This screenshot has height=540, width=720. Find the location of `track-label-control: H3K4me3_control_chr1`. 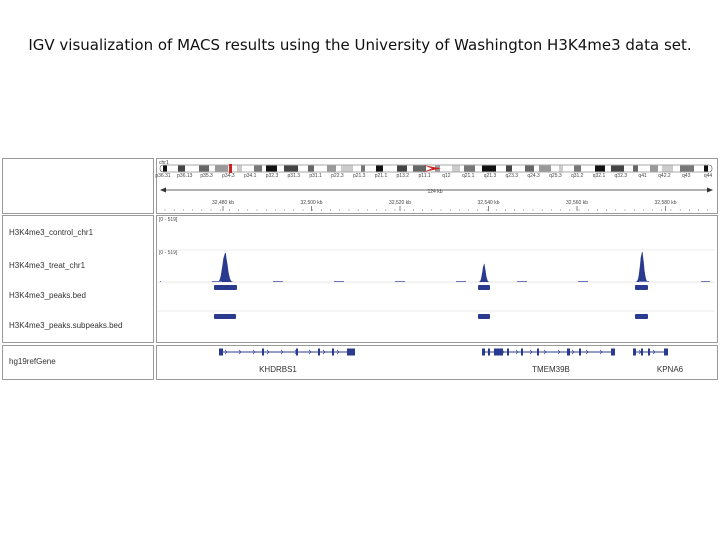

track-label-control: H3K4me3_control_chr1 is located at coordinates (51, 232).